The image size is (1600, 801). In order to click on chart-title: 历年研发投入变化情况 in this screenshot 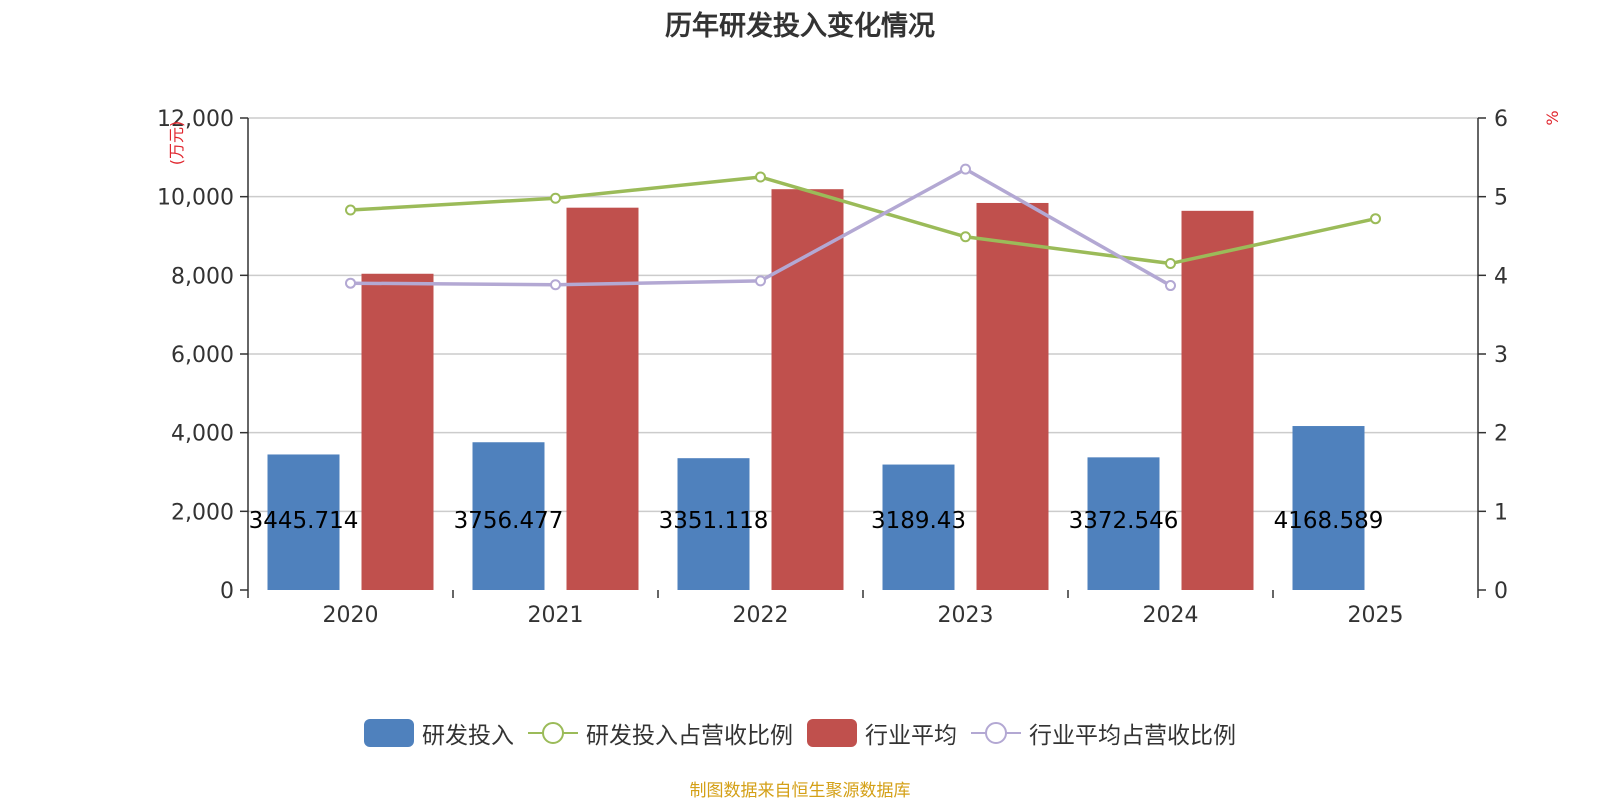, I will do `click(800, 26)`.